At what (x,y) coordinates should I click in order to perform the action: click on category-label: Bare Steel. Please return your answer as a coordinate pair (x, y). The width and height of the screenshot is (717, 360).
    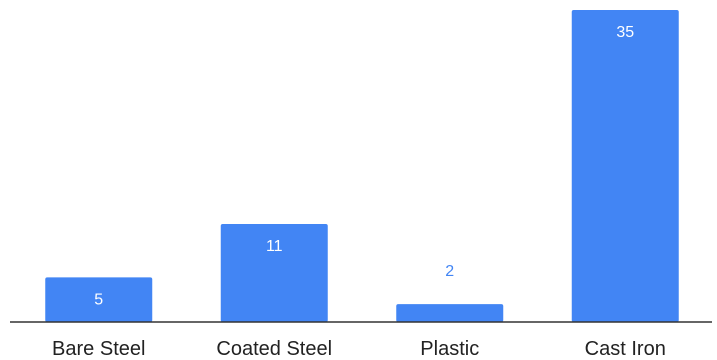
    Looking at the image, I should click on (98, 349).